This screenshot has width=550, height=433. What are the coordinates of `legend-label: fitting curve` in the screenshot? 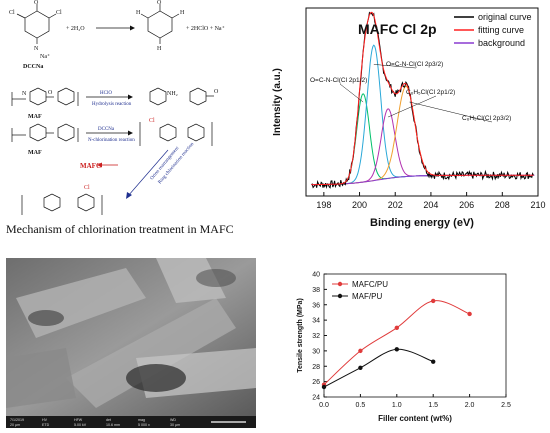 It's located at (501, 30).